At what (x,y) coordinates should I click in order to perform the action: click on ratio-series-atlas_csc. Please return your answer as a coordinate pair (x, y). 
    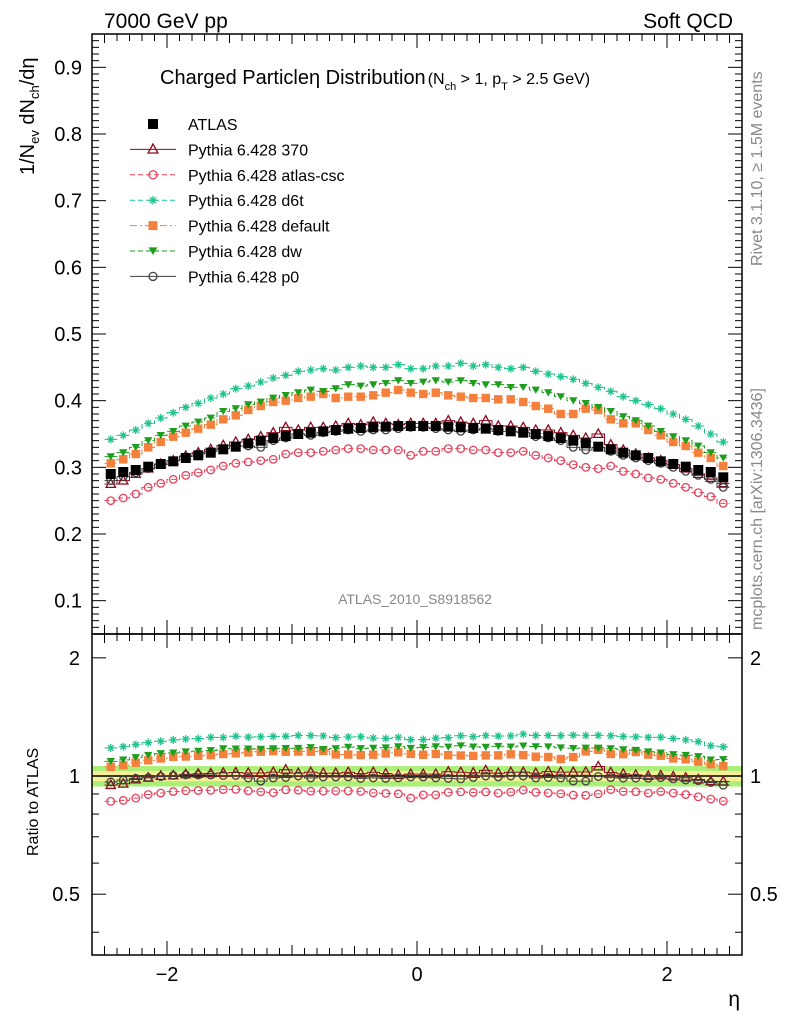
    Looking at the image, I should click on (417, 795).